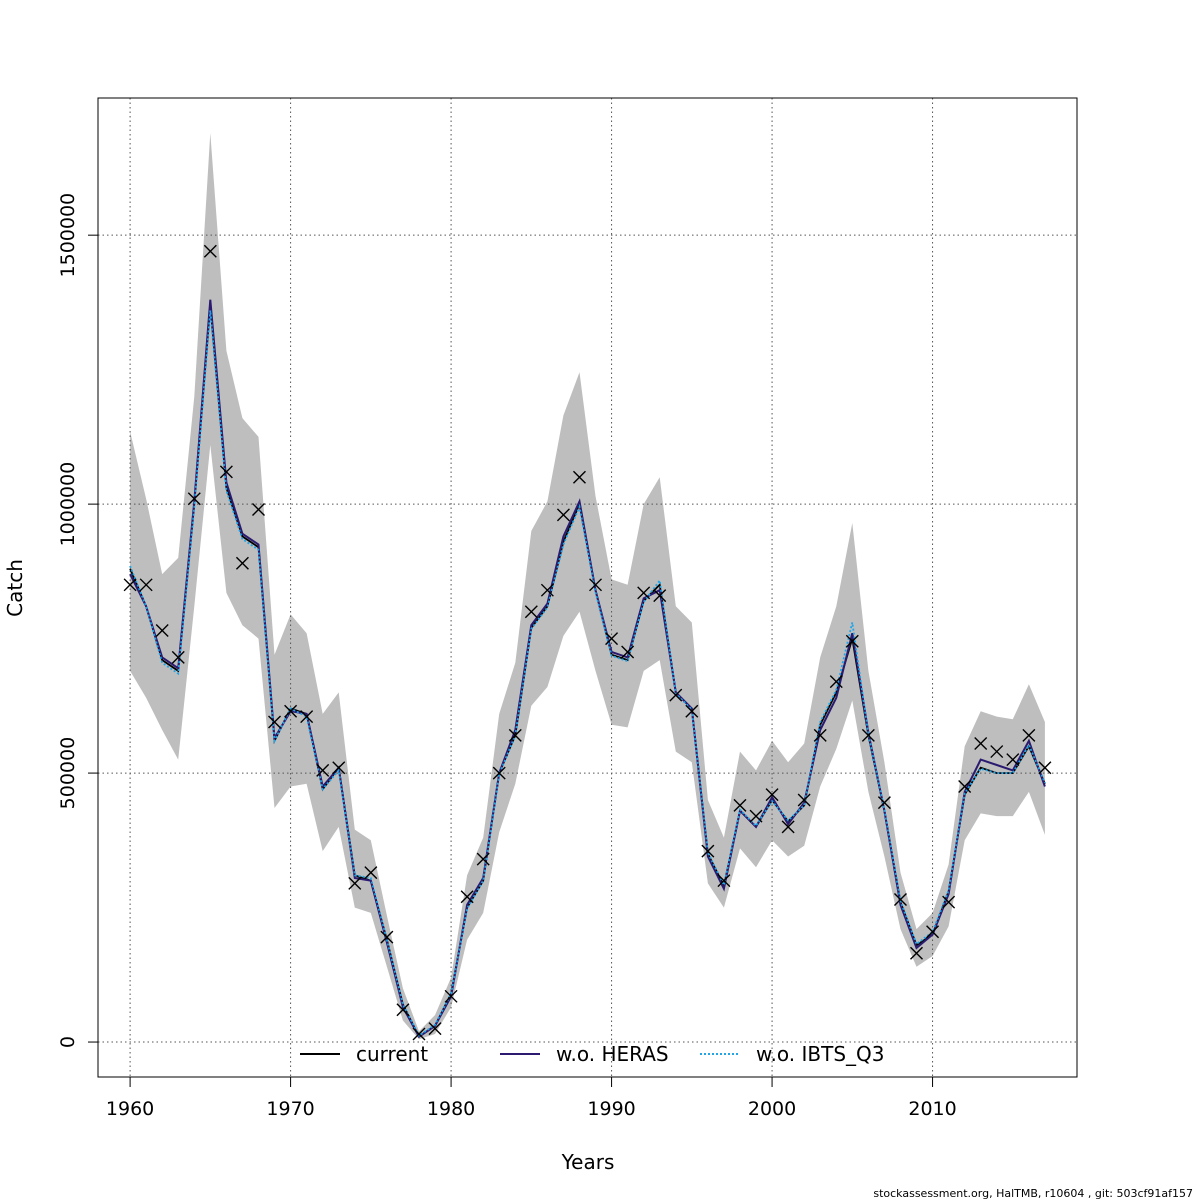 Image resolution: width=1200 pixels, height=1200 pixels. Describe the element at coordinates (78, 620) in the screenshot. I see `y-axis: 0 500000 1000000 1500000` at that location.